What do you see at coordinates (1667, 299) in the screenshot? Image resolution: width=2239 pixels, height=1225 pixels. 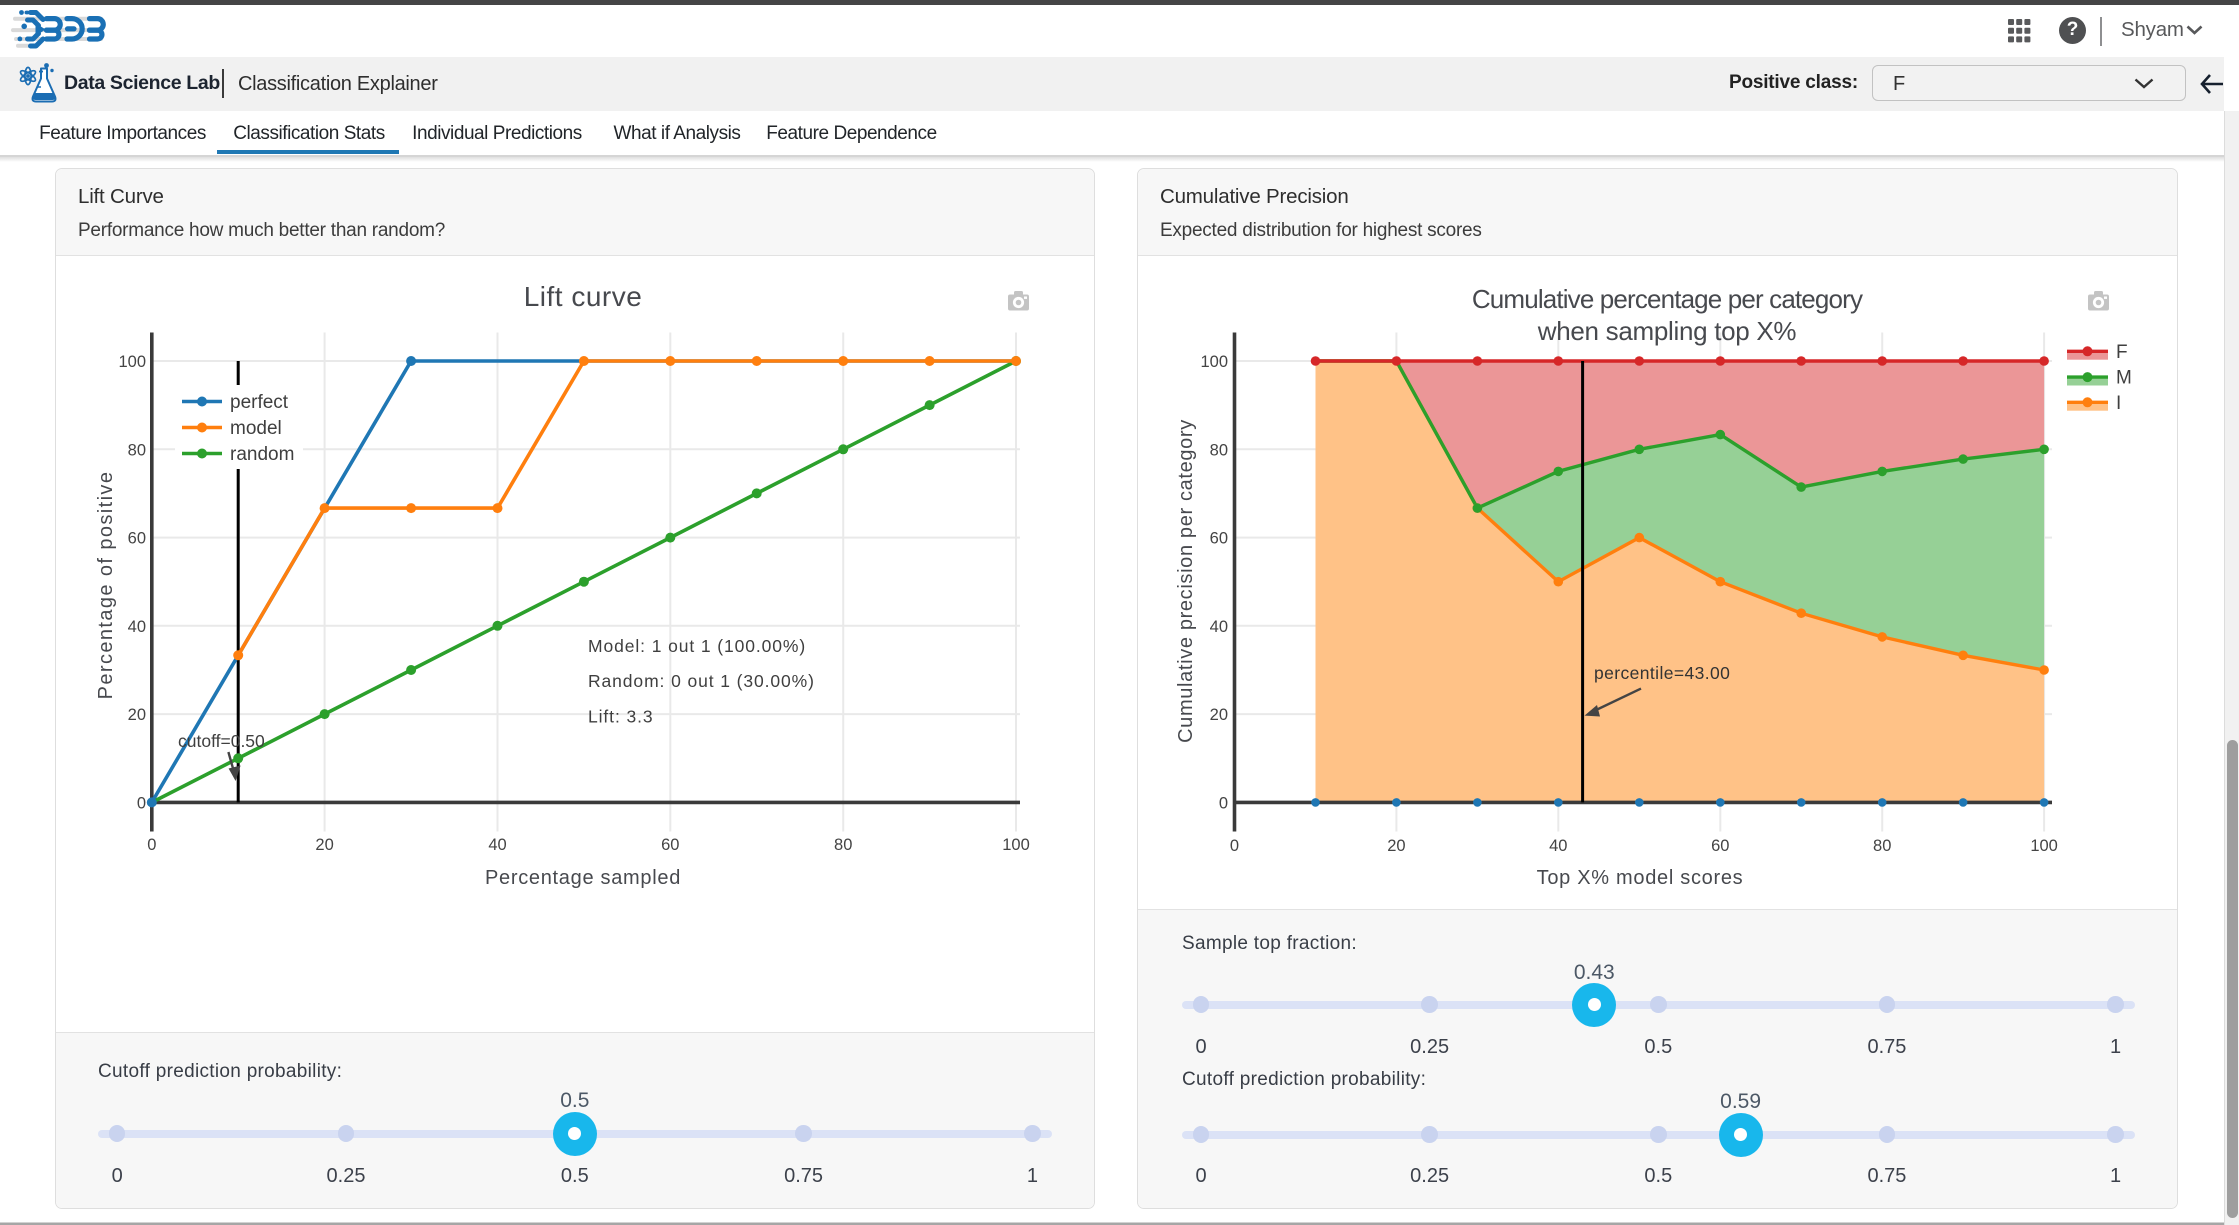 I see `svg-text:Cumulative percentage per cate: Cumulative percentage per category` at bounding box center [1667, 299].